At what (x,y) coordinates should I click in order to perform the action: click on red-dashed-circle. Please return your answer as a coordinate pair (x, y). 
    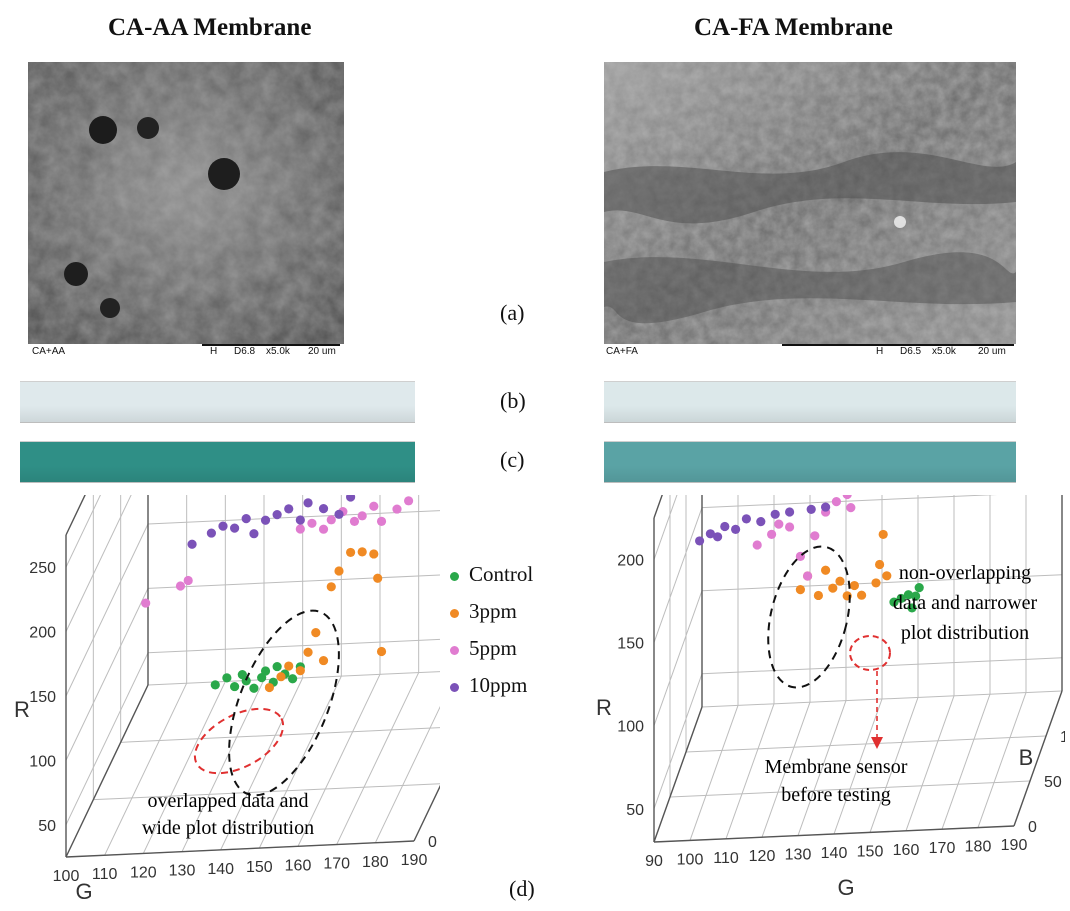
    Looking at the image, I should click on (870, 653).